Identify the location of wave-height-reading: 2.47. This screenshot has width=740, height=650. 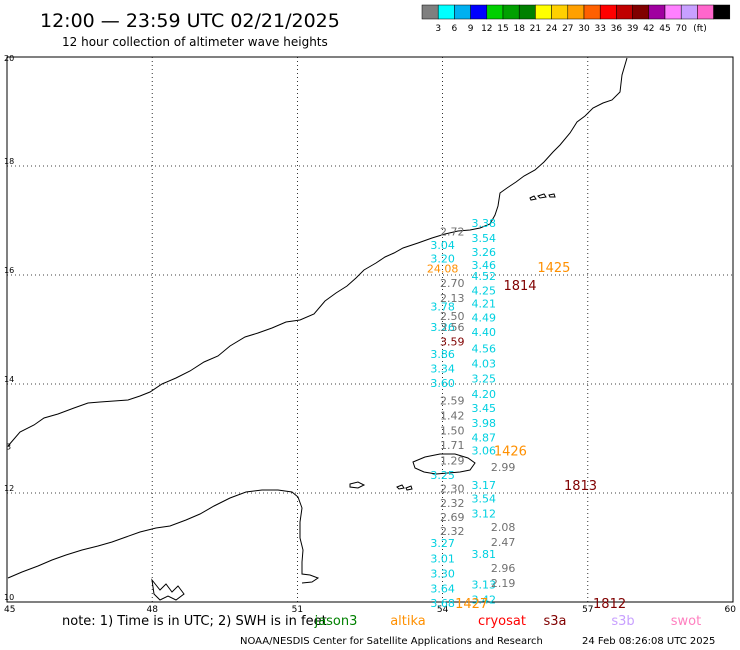
(503, 542).